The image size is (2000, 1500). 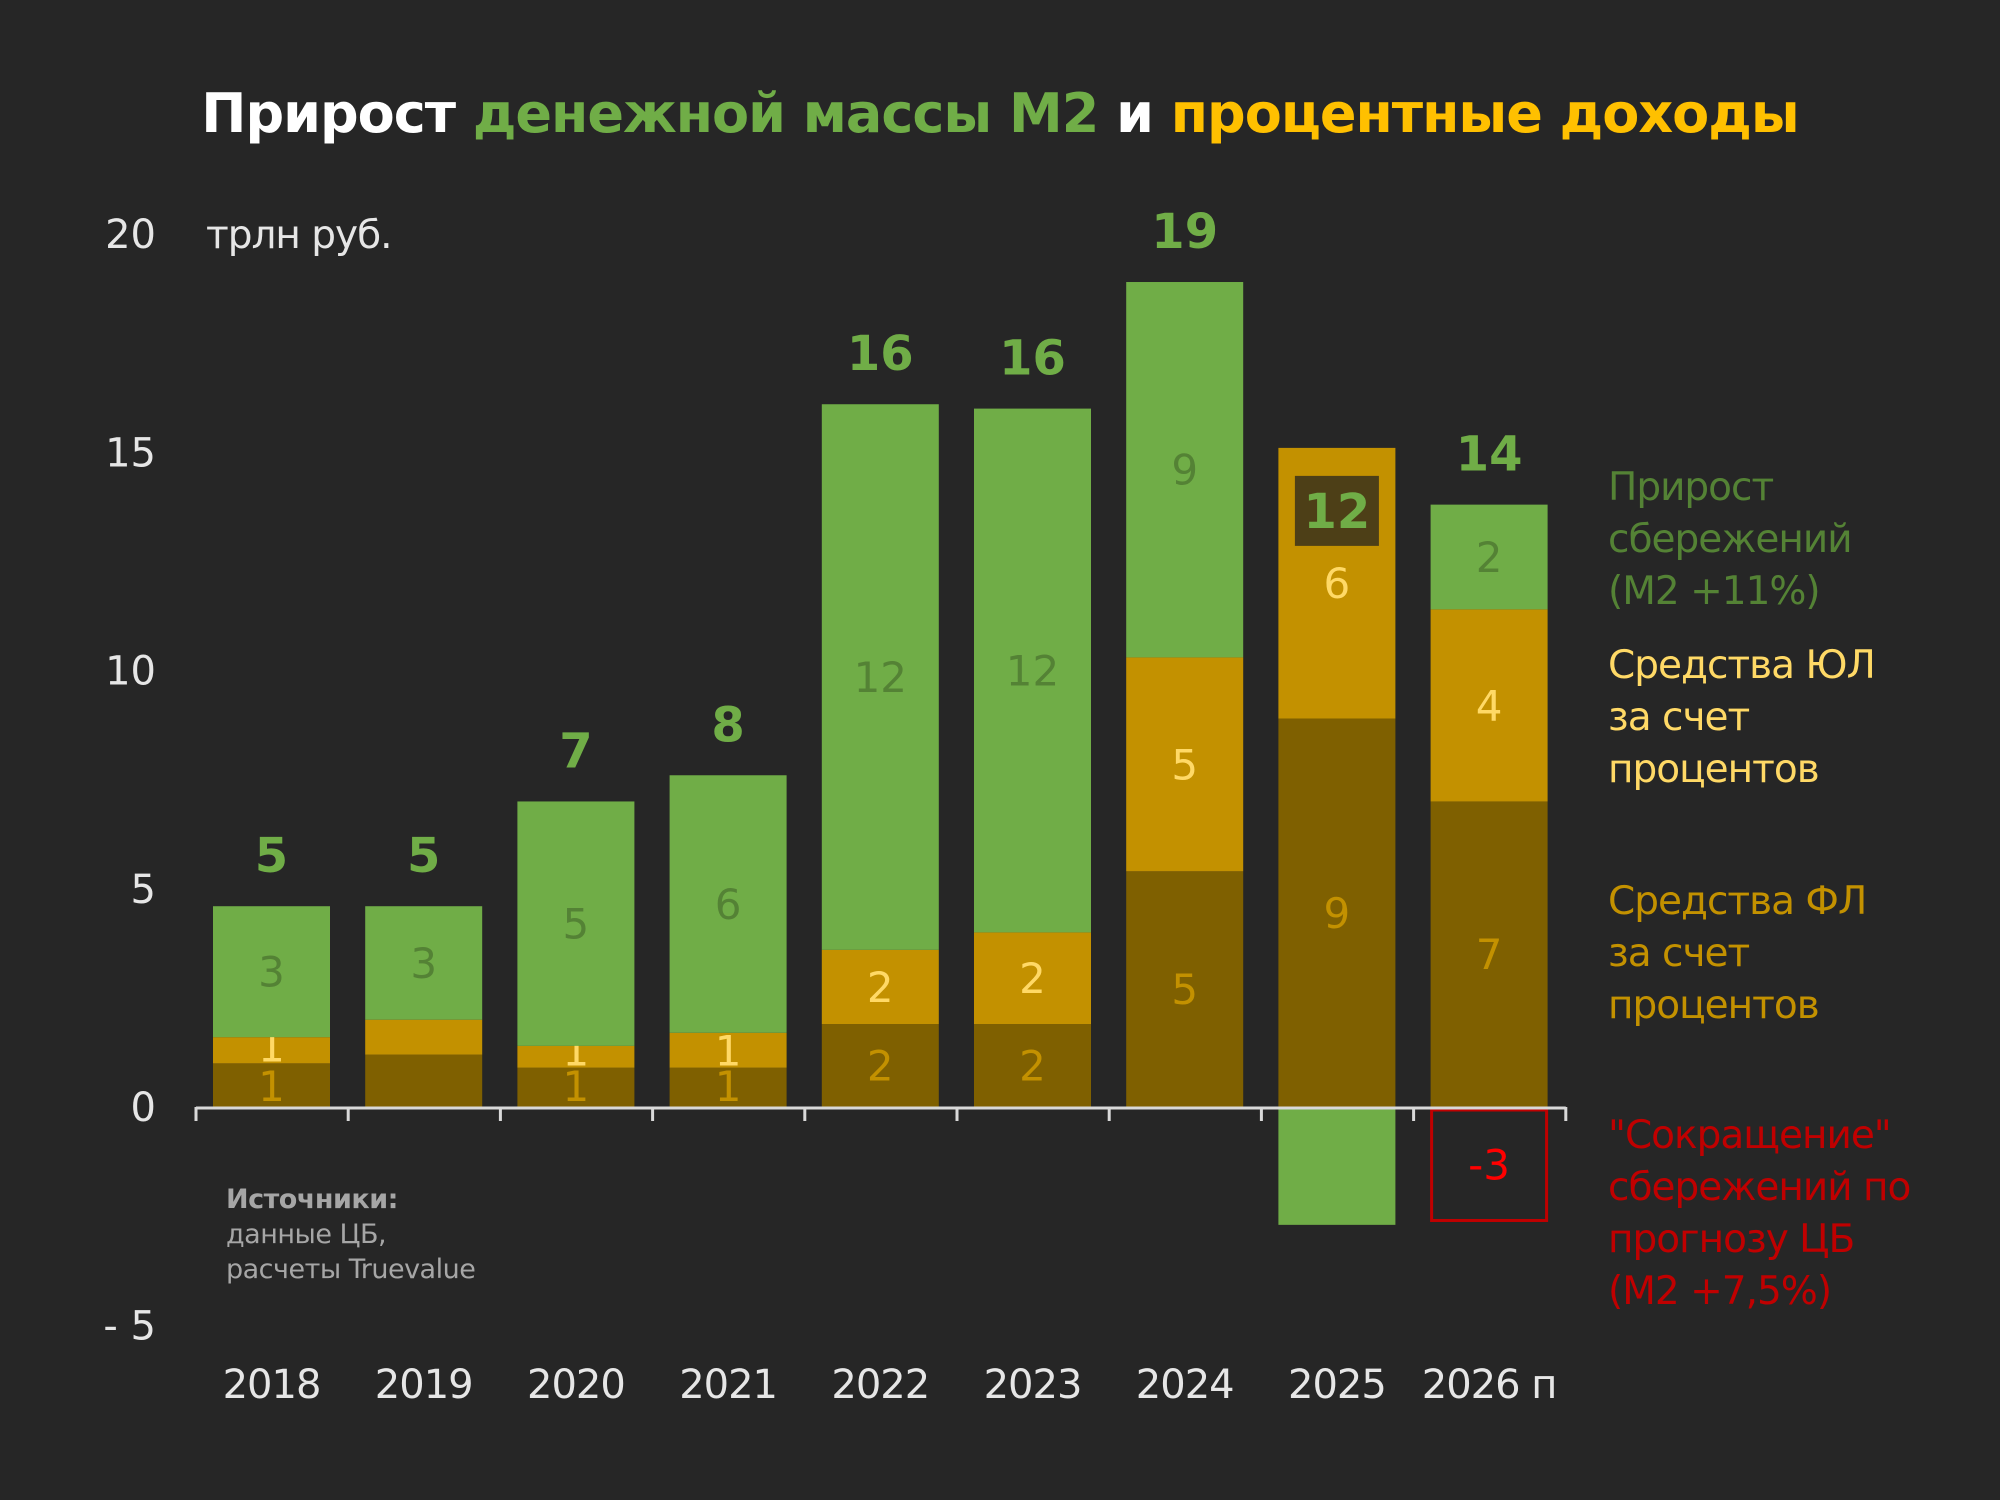 I want to click on sources-line-1: данные ЦБ,, so click(x=306, y=1234).